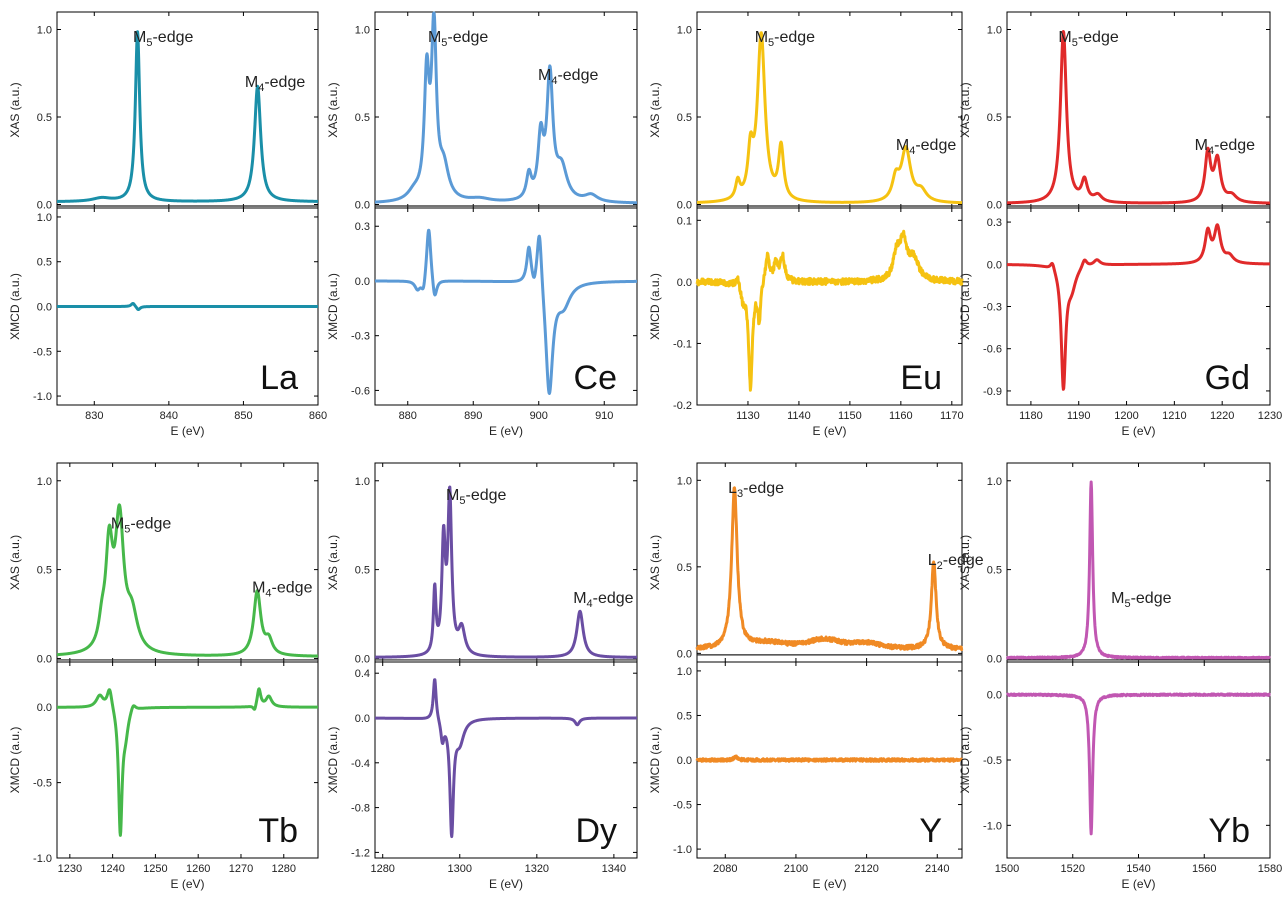 This screenshot has height=897, width=1284. What do you see at coordinates (725, 869) in the screenshot?
I see `xmcd-y-xtick-label: 2080` at bounding box center [725, 869].